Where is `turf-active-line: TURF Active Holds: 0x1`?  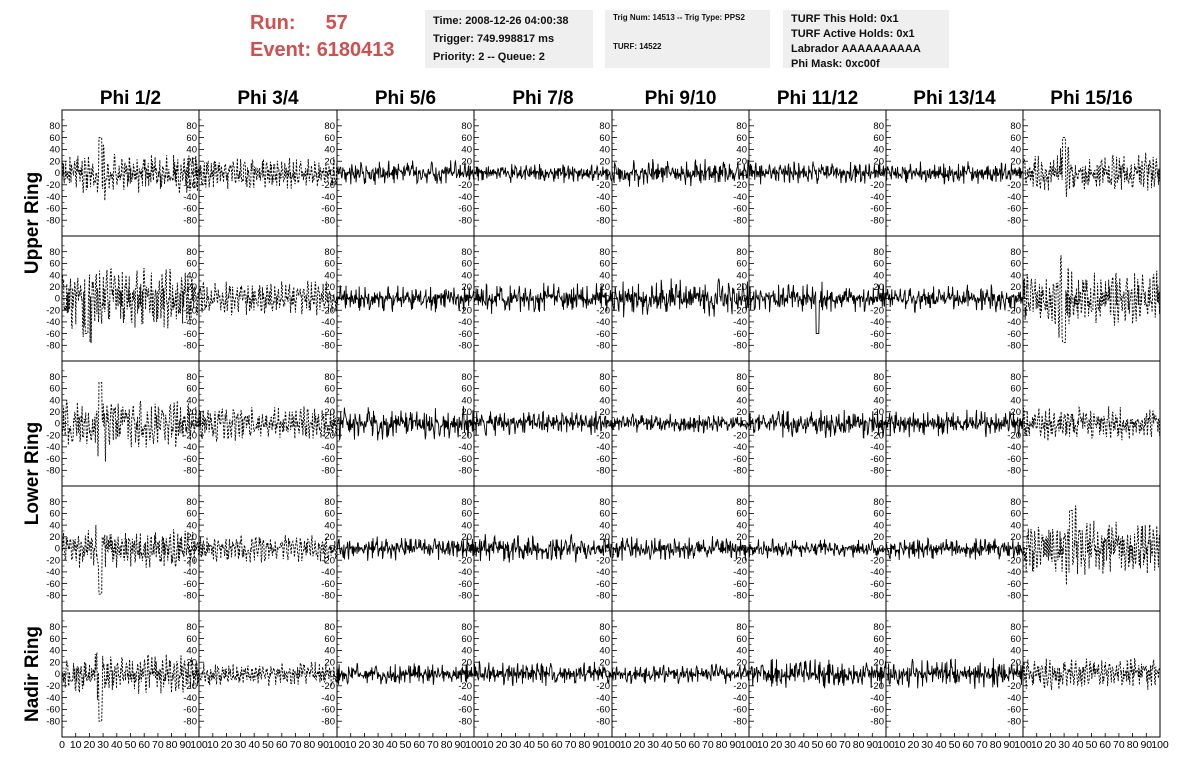 turf-active-line: TURF Active Holds: 0x1 is located at coordinates (853, 34).